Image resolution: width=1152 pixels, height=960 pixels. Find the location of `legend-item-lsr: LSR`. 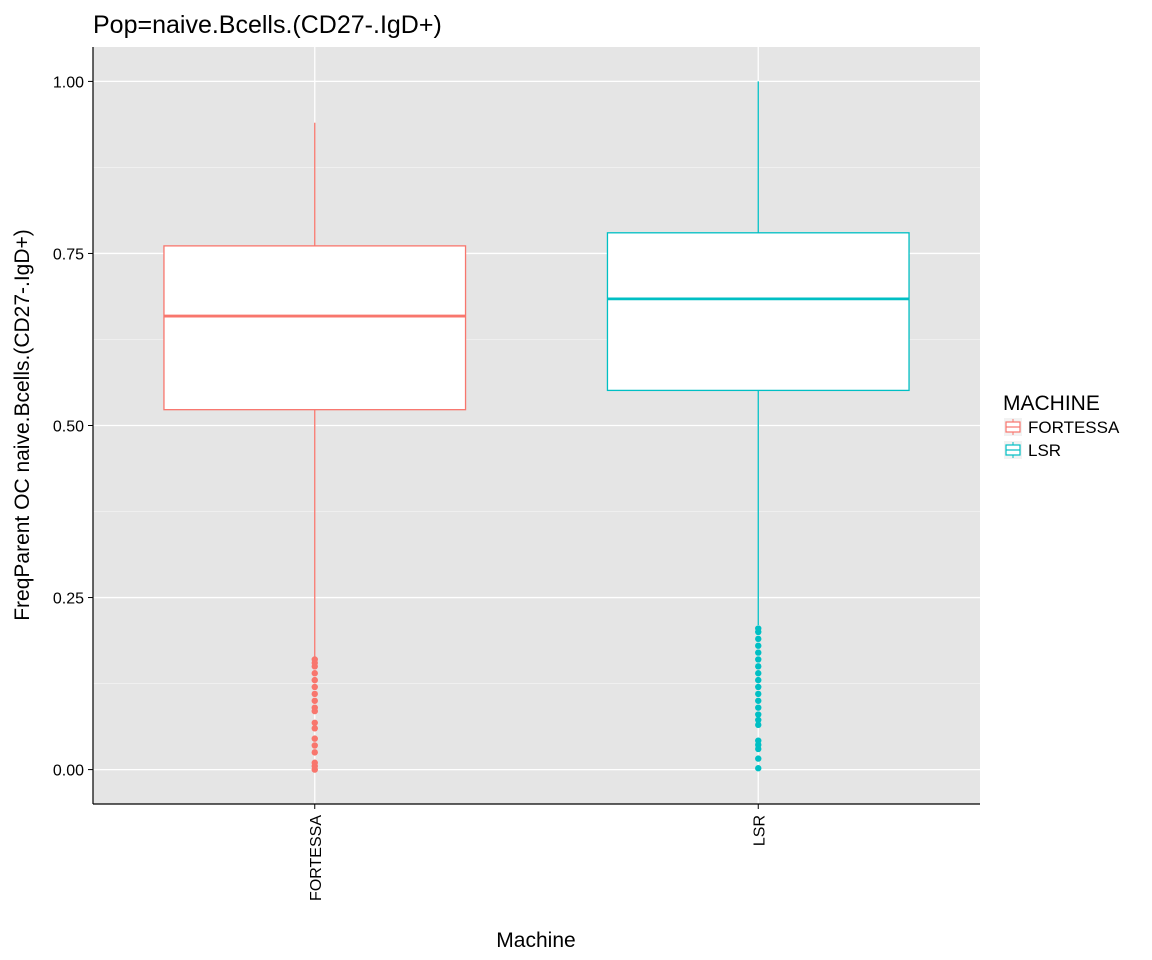

legend-item-lsr: LSR is located at coordinates (1032, 450).